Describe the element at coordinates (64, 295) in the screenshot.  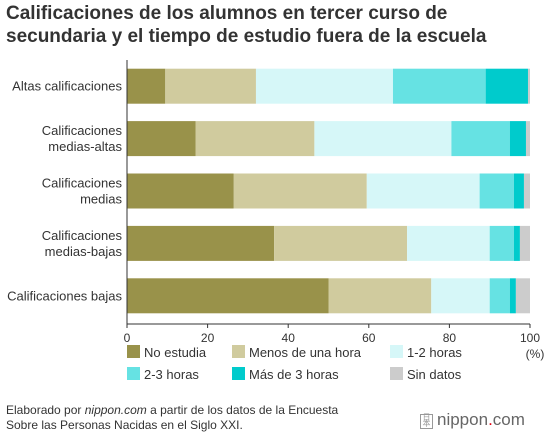
I see `category-label: Calificaciones bajas` at that location.